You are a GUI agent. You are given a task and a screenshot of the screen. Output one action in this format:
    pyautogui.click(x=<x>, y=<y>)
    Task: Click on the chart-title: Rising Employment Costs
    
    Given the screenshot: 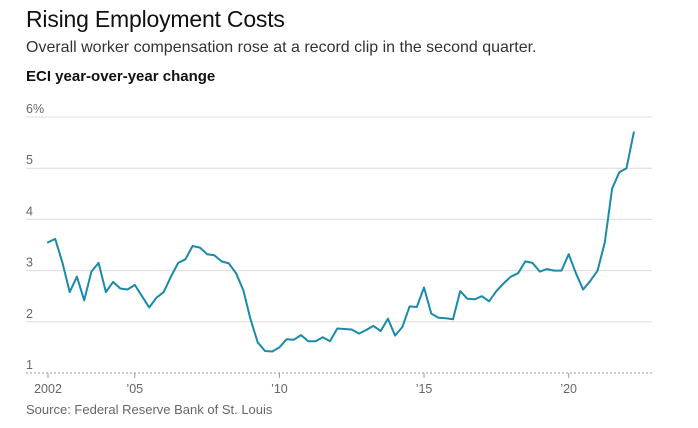 What is the action you would take?
    pyautogui.click(x=155, y=19)
    